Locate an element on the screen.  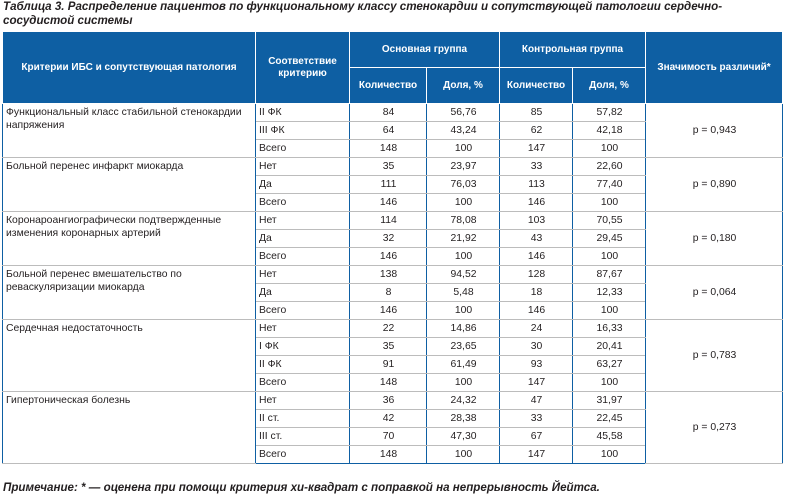
correspondence-cell: II ст. is located at coordinates (302, 418).